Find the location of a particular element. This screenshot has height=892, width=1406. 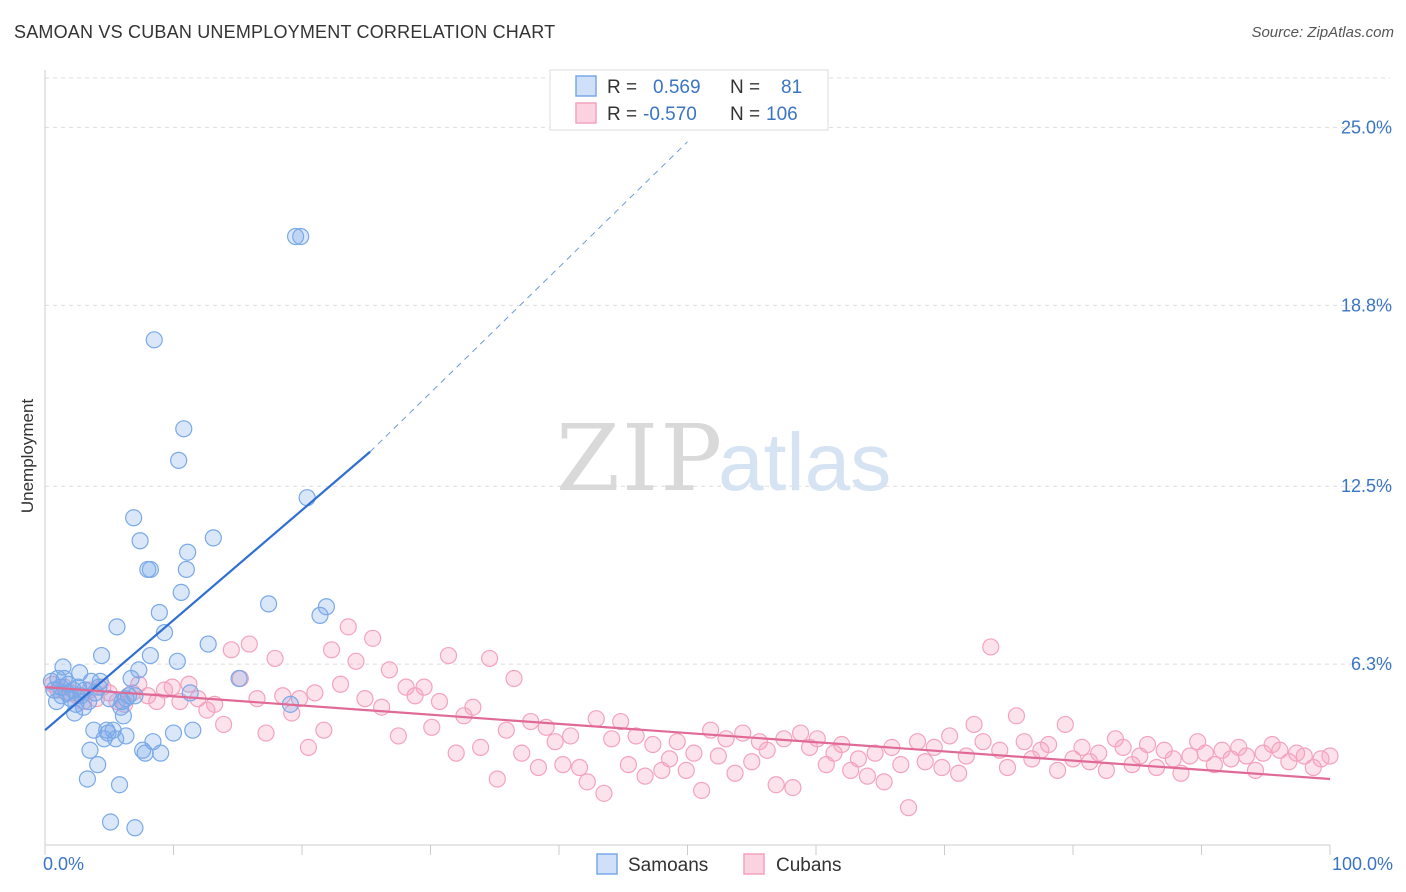

stats-r-value-samoans: 0.569 is located at coordinates (677, 87).